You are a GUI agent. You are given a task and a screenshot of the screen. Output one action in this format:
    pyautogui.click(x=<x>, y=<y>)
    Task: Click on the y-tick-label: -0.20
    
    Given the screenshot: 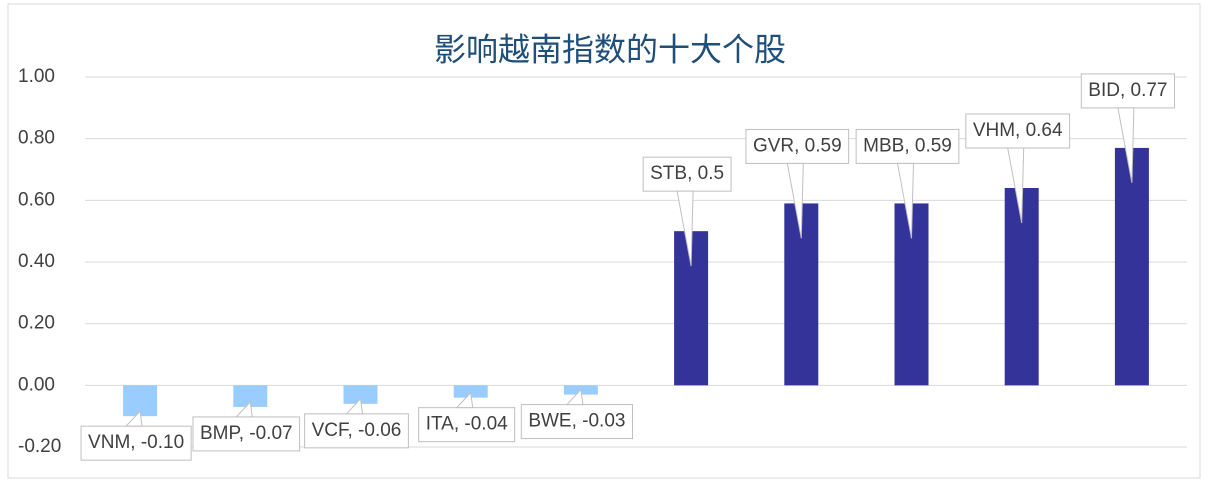 What is the action you would take?
    pyautogui.click(x=39, y=446)
    